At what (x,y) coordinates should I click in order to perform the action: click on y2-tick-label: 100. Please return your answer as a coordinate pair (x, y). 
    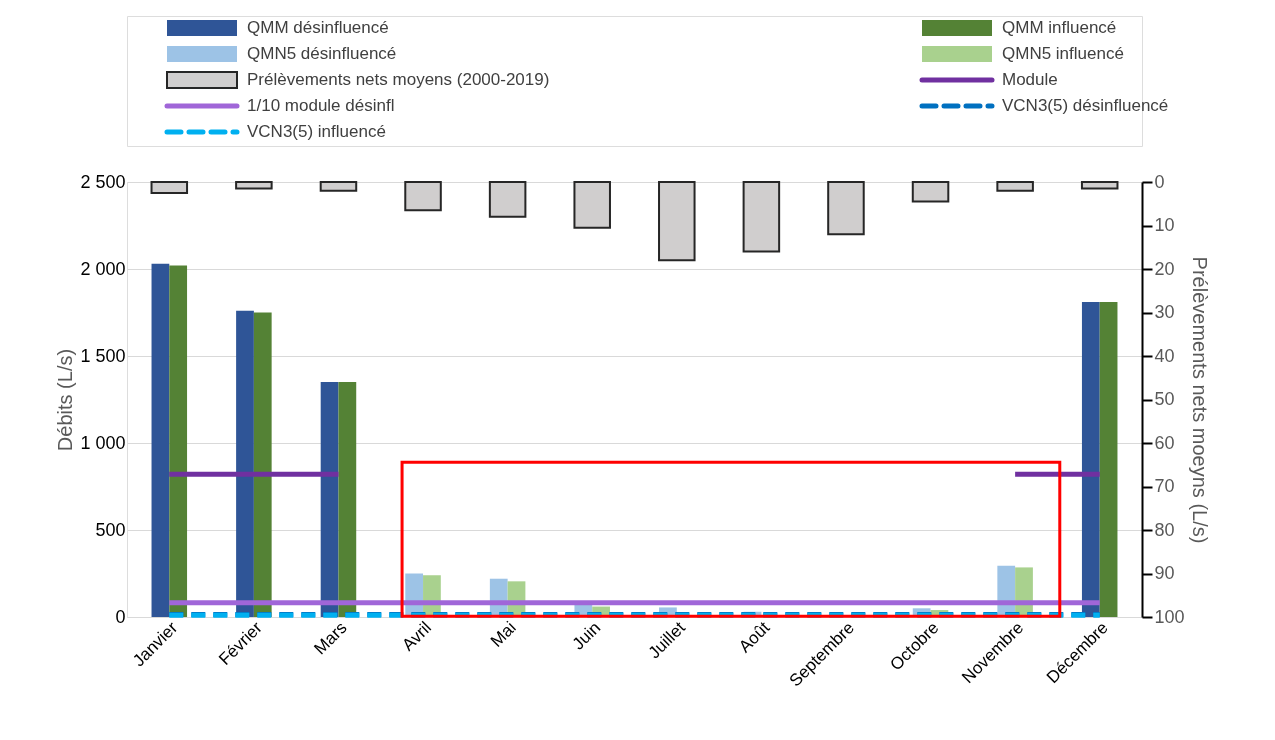
    Looking at the image, I should click on (1169, 616).